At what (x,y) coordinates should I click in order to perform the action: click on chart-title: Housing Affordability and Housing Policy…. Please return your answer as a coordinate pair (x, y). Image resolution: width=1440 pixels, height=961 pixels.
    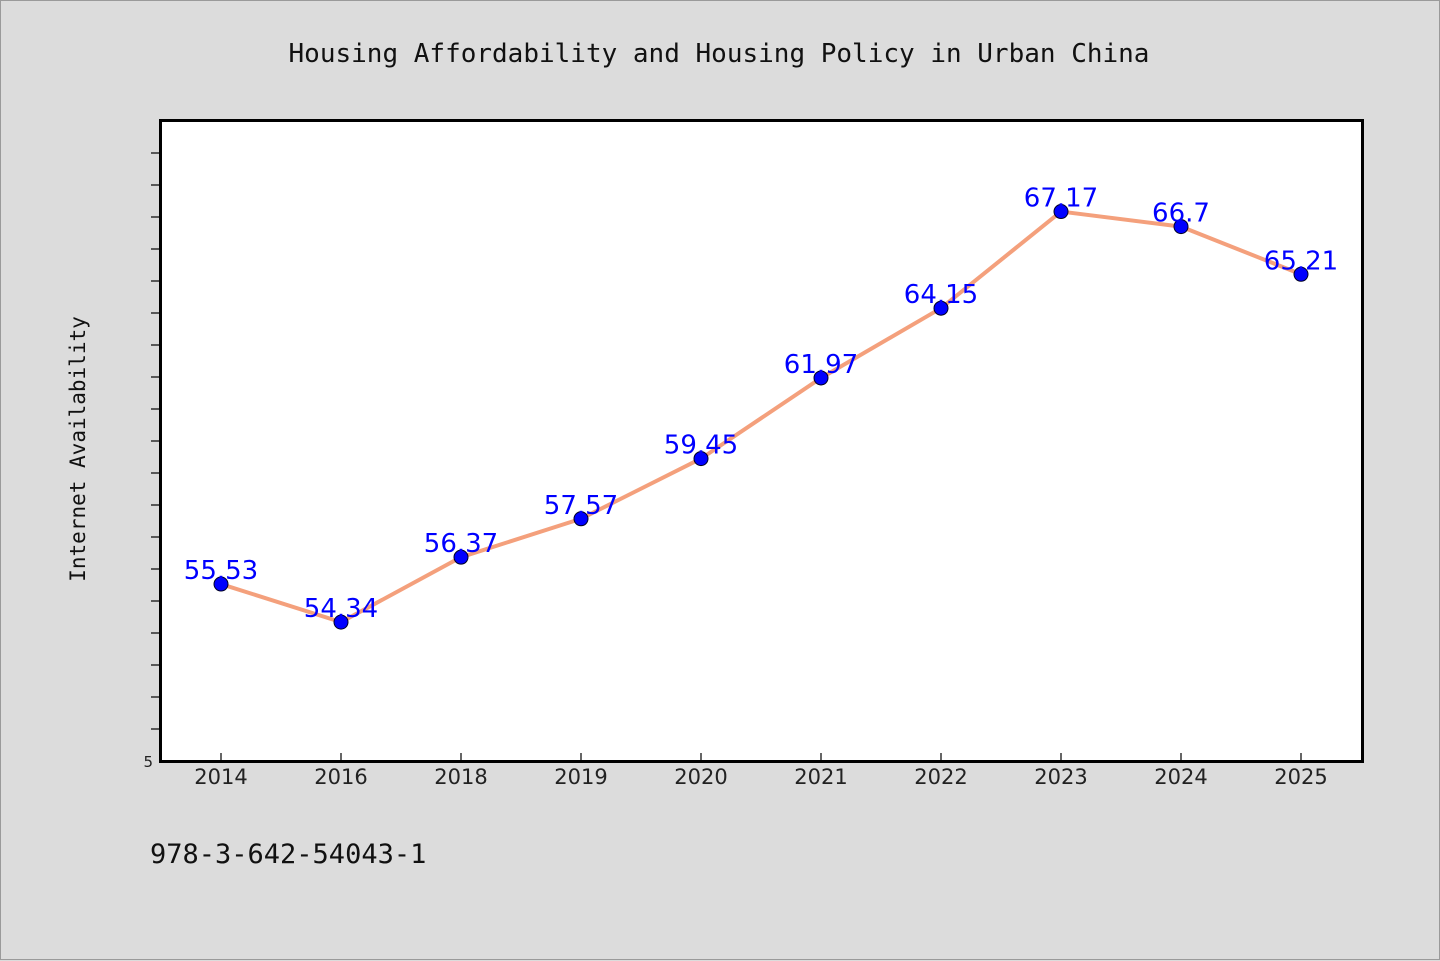
    Looking at the image, I should click on (719, 54).